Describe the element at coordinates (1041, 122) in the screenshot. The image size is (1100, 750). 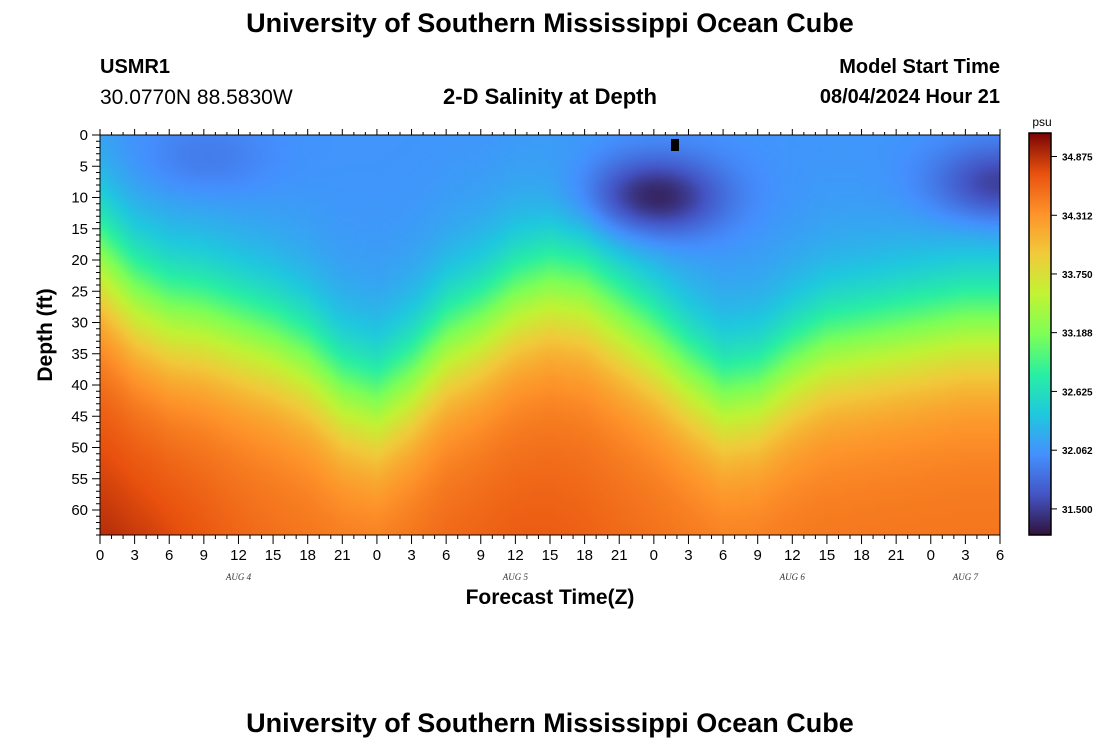
I see `colorbar-unit: psu` at that location.